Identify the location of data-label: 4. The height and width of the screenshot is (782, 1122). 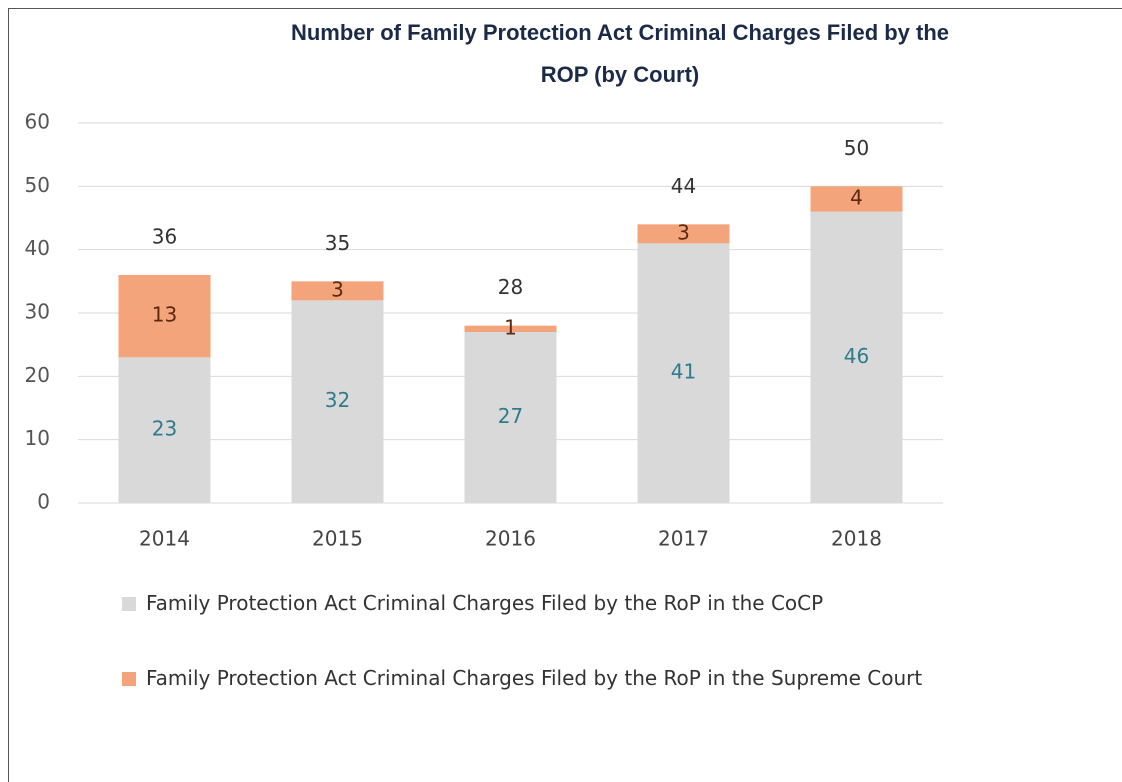
(856, 198).